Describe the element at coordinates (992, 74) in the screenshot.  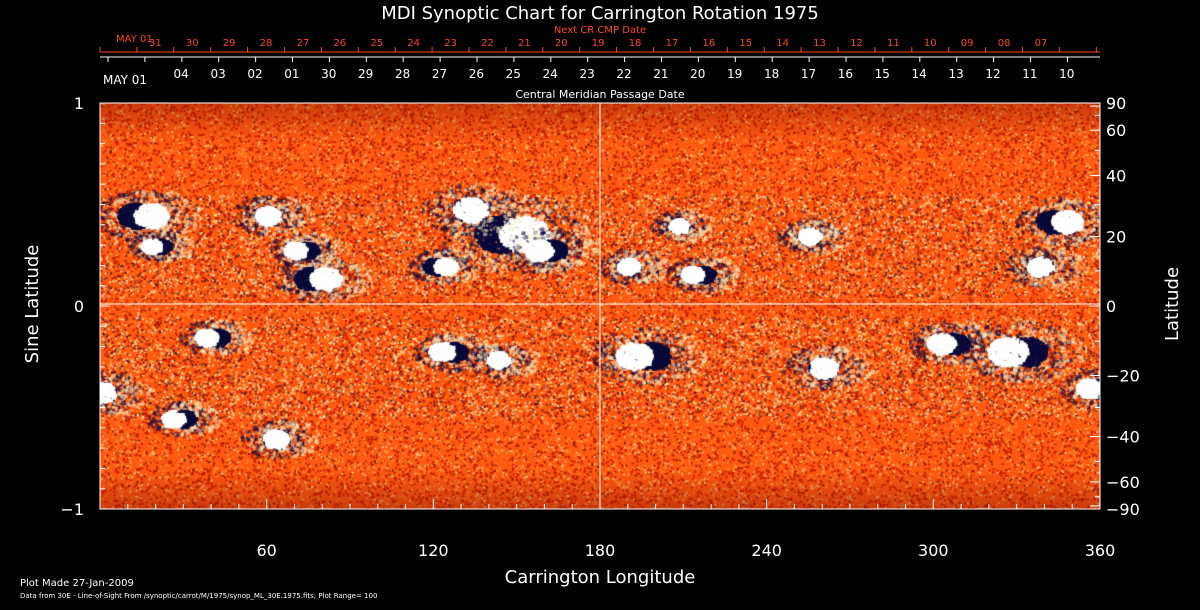
I see `cmp-date-label: 12` at that location.